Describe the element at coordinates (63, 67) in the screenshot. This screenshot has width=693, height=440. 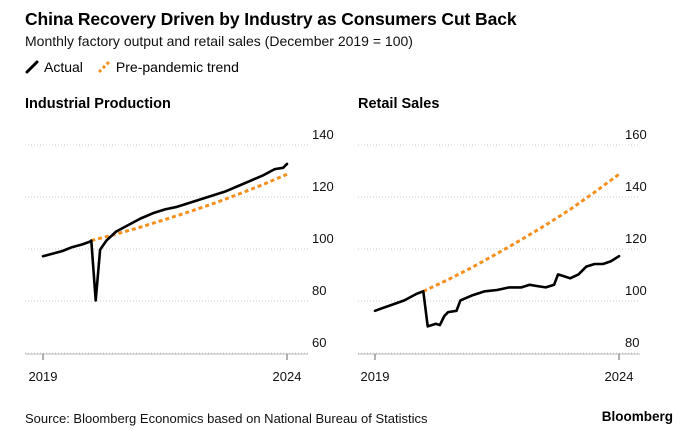
I see `legend-actual-label: Actual` at that location.